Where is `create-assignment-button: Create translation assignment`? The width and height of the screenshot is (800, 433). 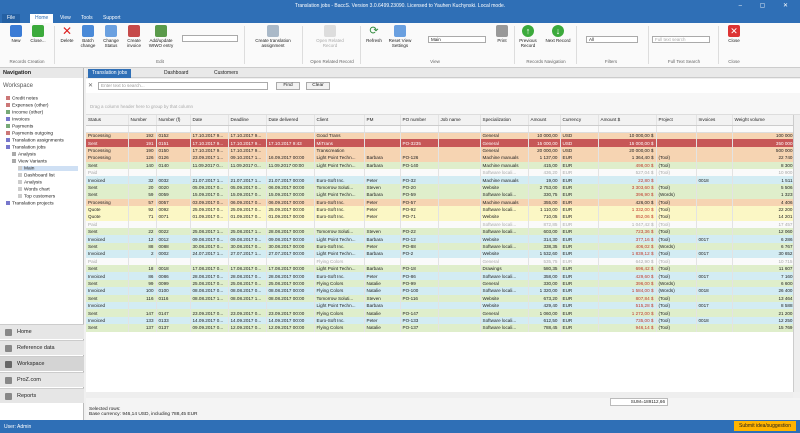 create-assignment-button: Create translation assignment is located at coordinates (273, 36).